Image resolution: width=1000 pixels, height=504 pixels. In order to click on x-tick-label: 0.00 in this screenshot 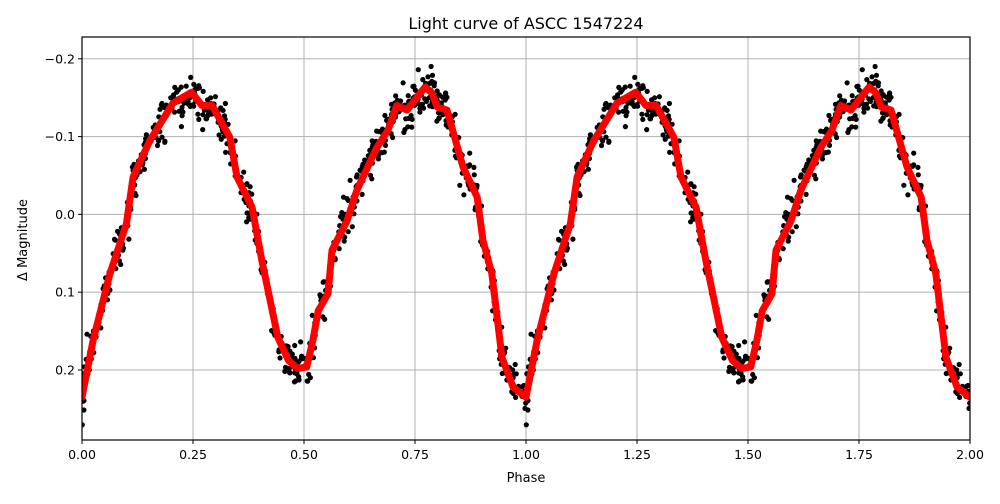, I will do `click(82, 454)`.